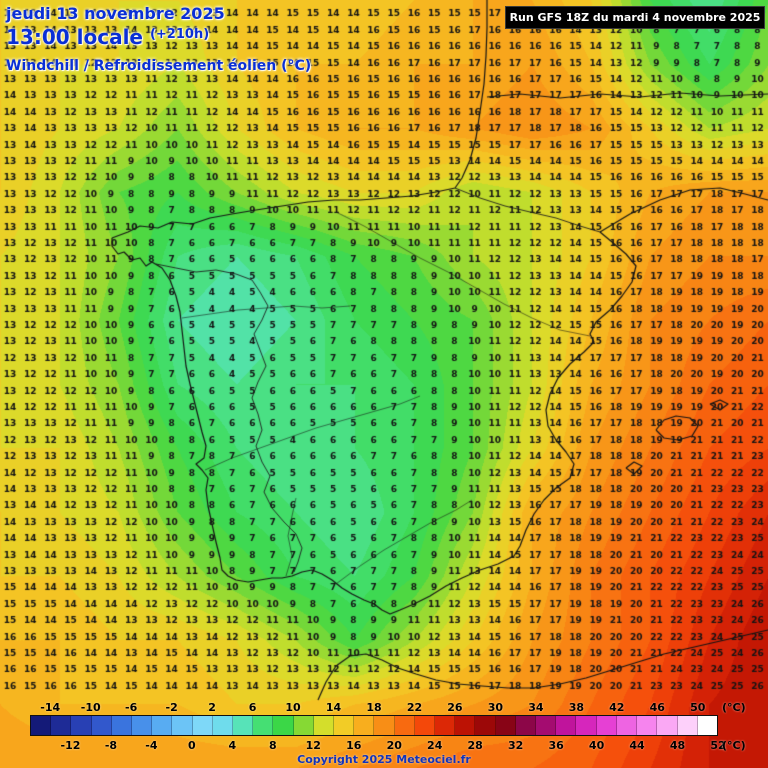  I want to click on colorbar-tick: -4, so click(151, 745).